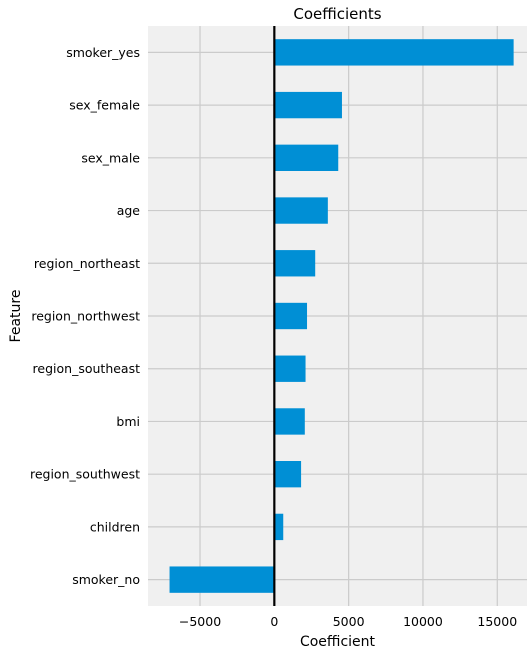  I want to click on y-tick-label: smoker_yes, so click(103, 52).